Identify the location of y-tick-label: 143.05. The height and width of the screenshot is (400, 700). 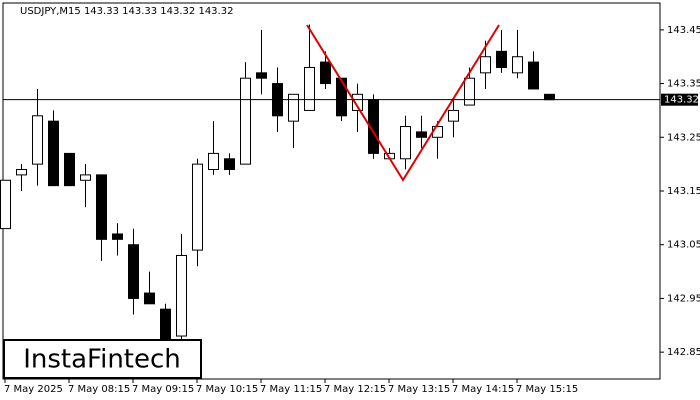
(683, 245).